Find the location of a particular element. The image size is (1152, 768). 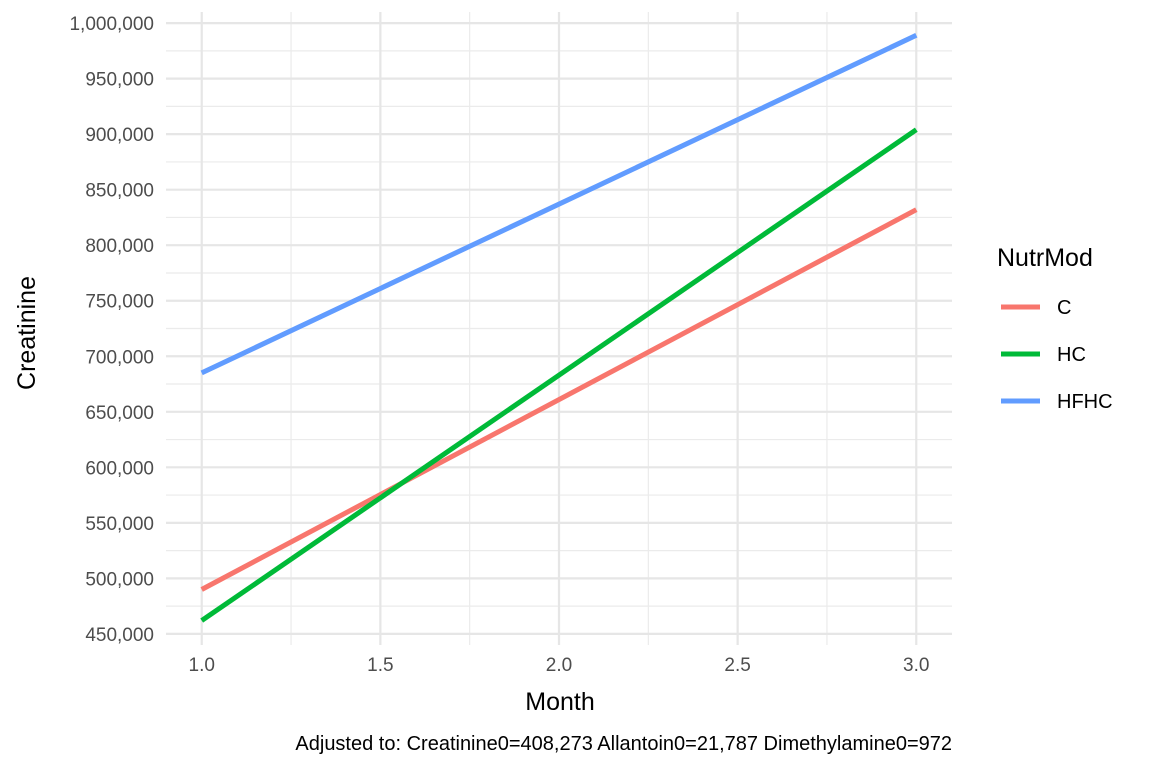

y-tick-label: 1,000,000 is located at coordinates (111, 24).